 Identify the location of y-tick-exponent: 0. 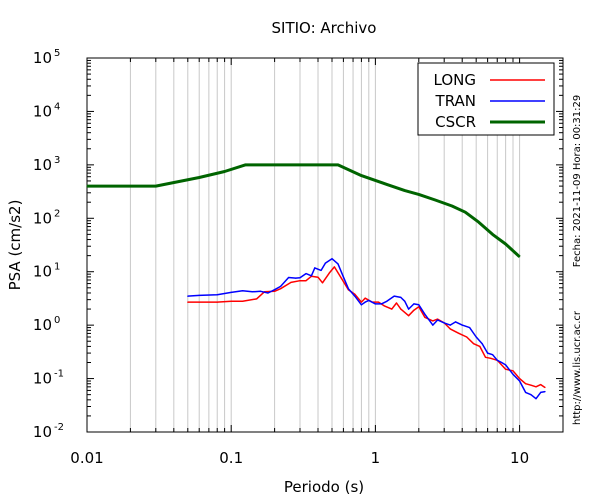
(57, 320).